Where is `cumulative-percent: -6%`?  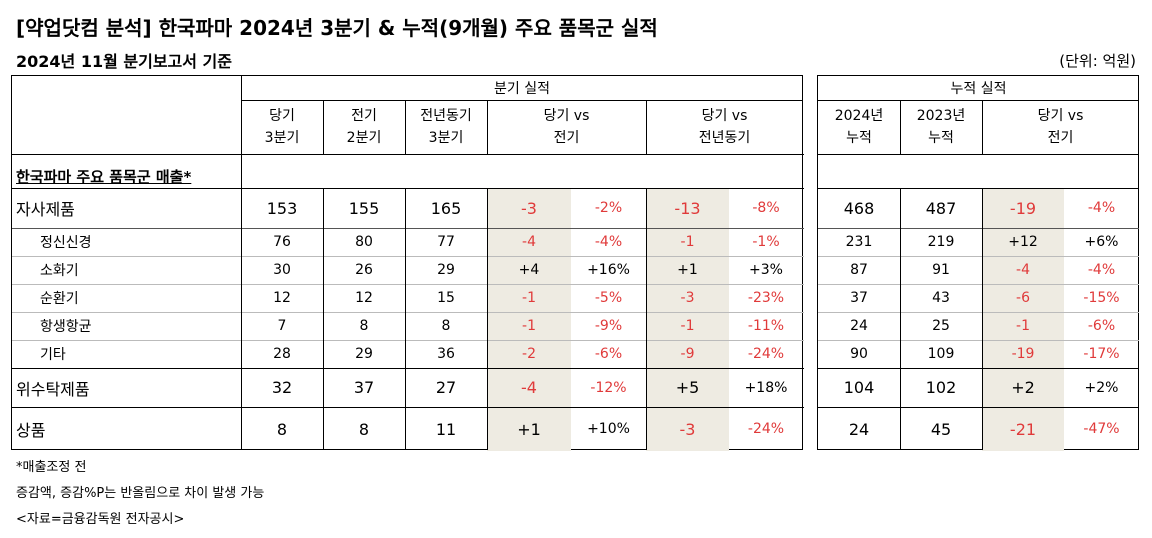 cumulative-percent: -6% is located at coordinates (1101, 326).